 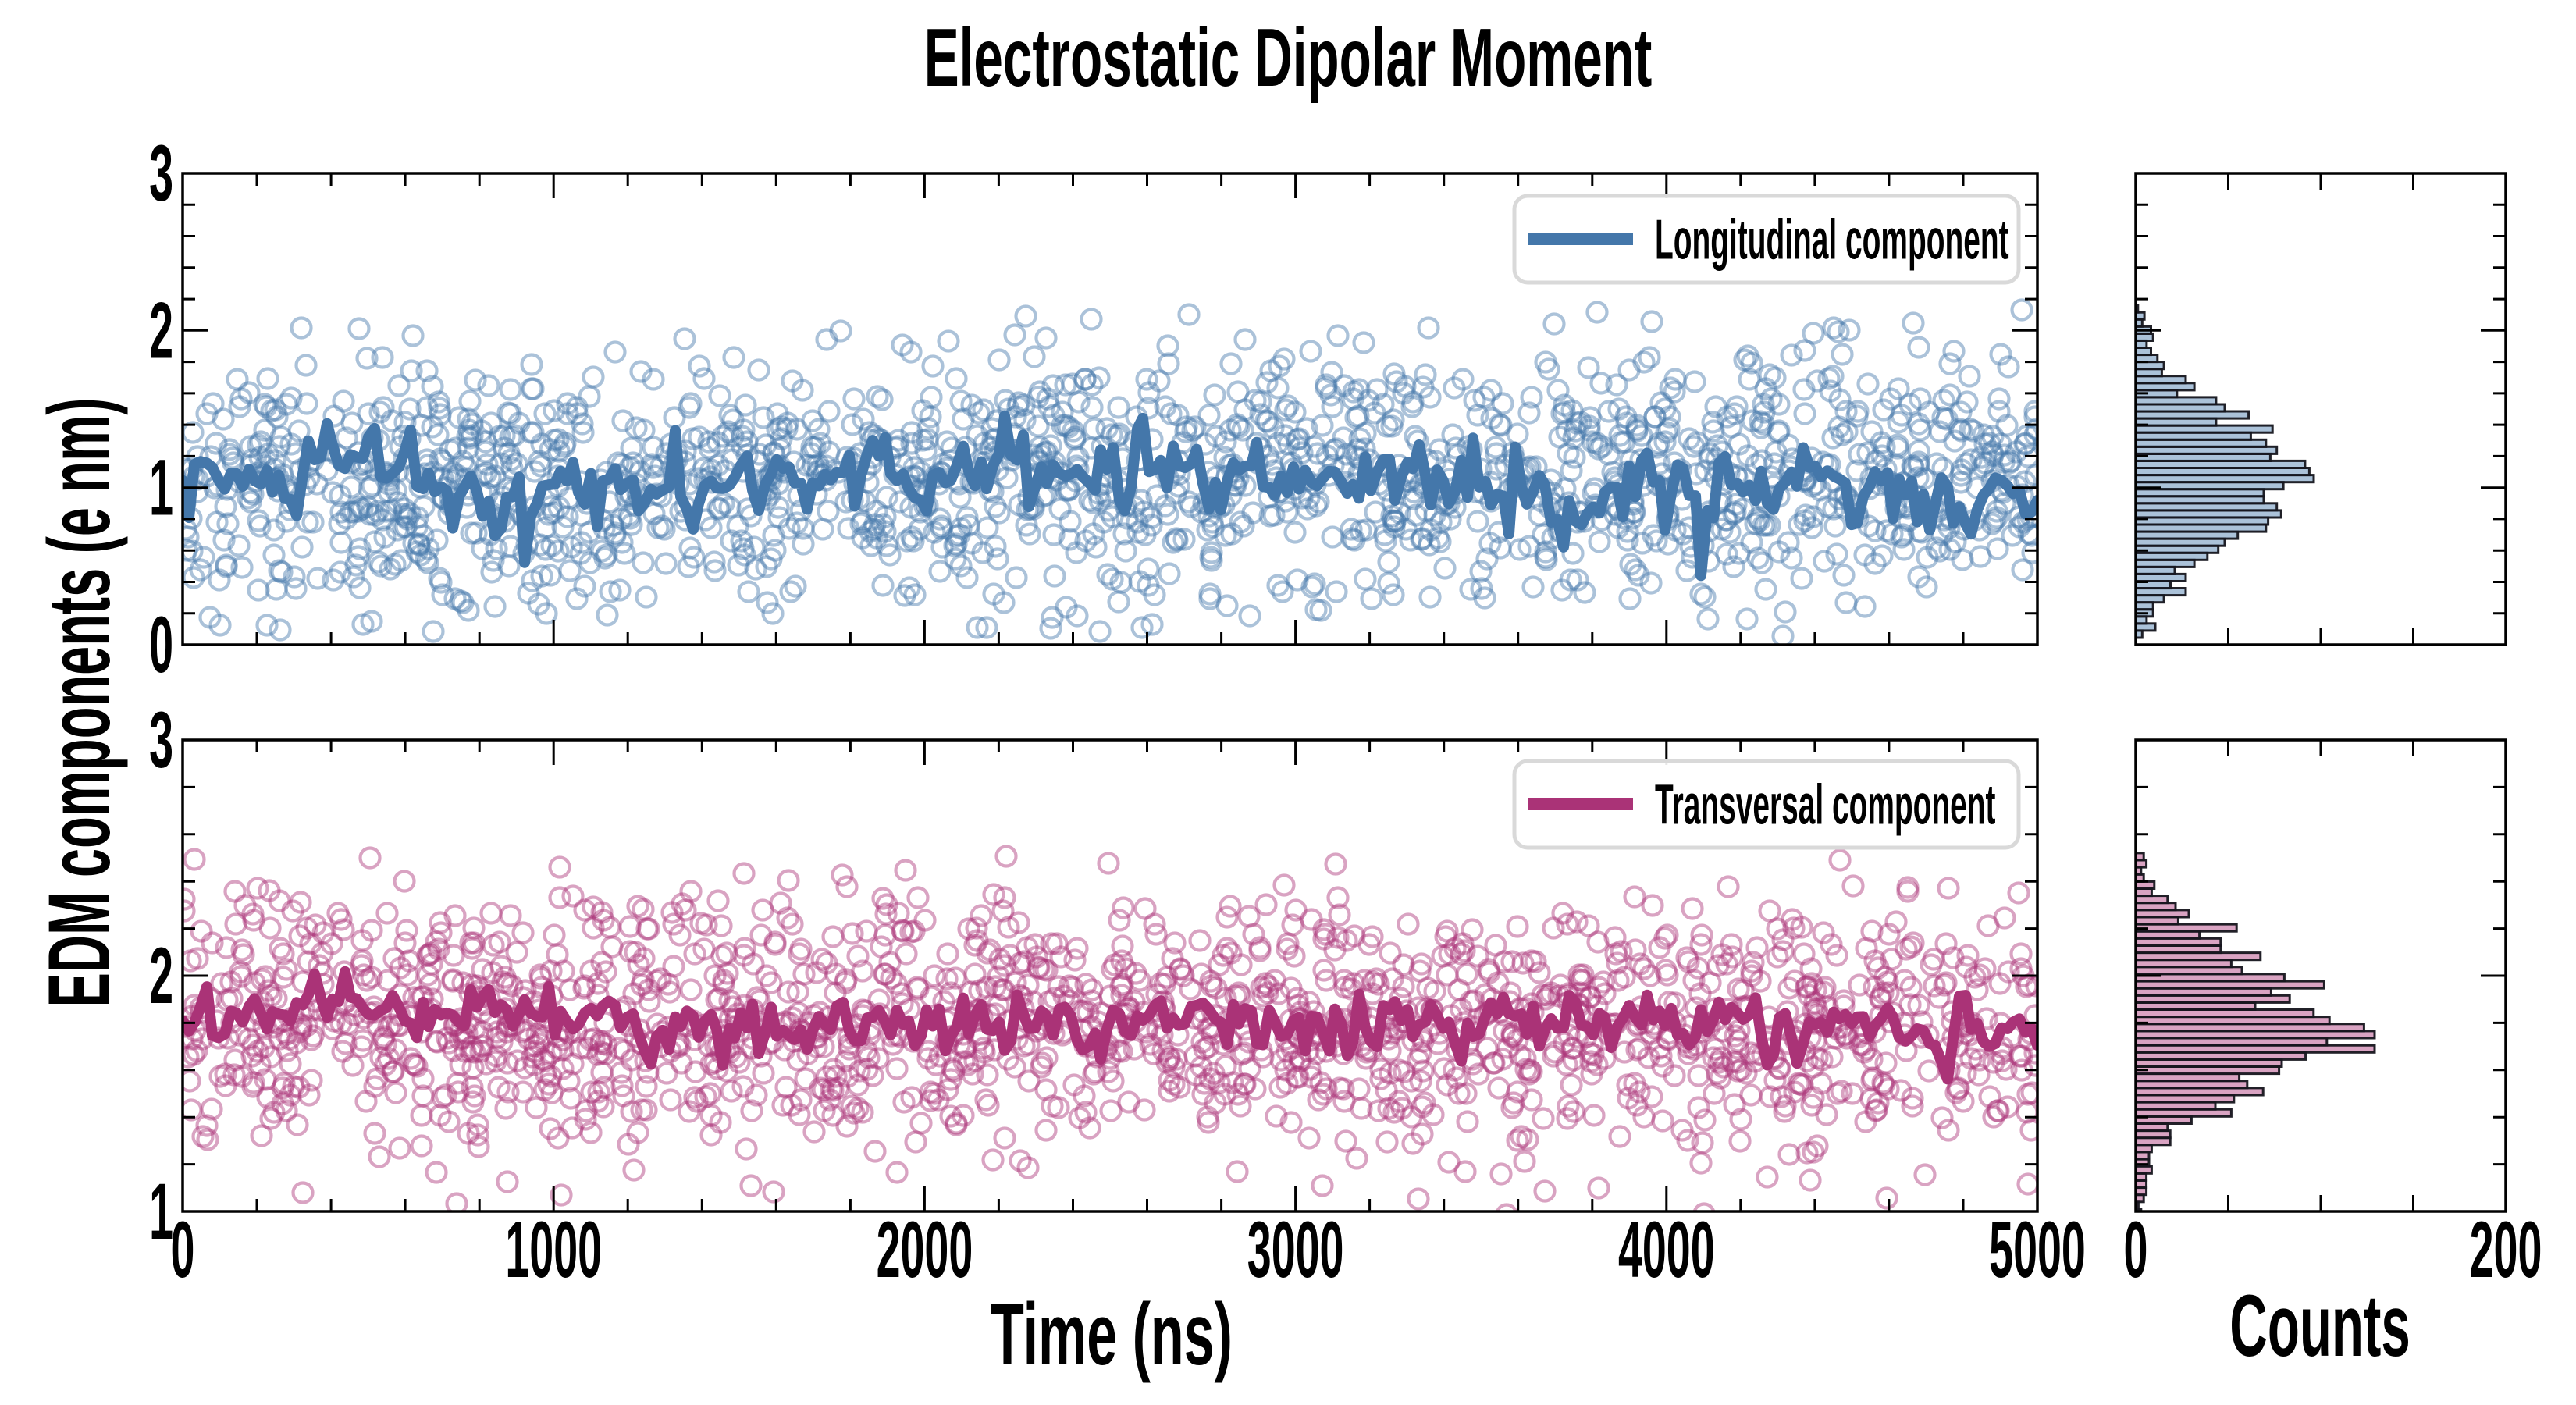 I want to click on svg-text: EDM components (e nm), so click(x=79, y=702).